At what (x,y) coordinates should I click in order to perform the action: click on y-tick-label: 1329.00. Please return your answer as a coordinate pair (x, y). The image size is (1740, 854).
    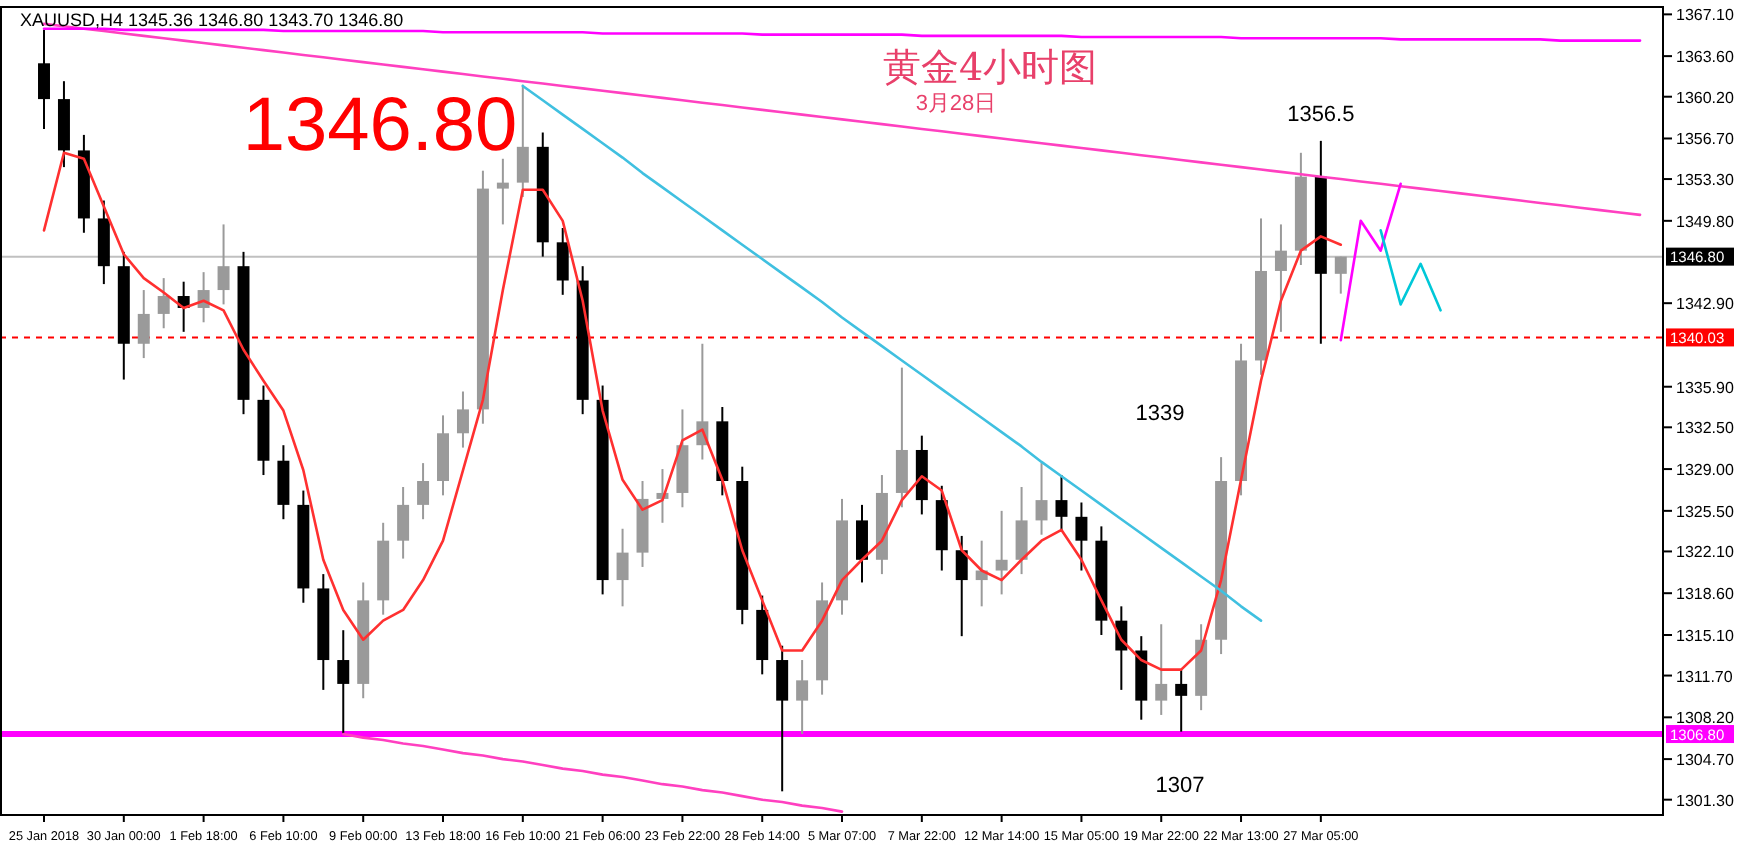
    Looking at the image, I should click on (1705, 470).